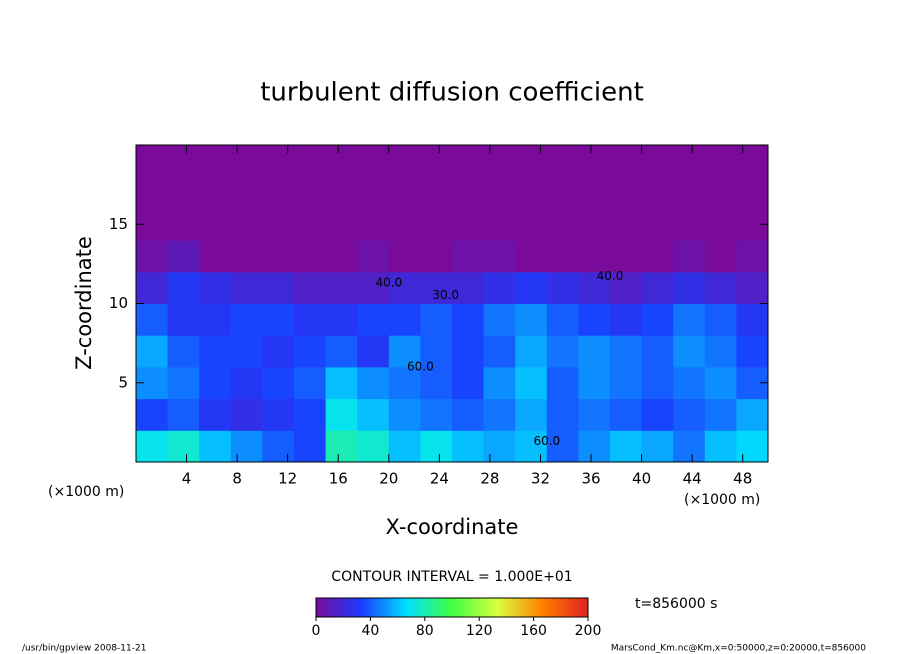 The image size is (904, 654). I want to click on x-tick-label: 24, so click(439, 479).